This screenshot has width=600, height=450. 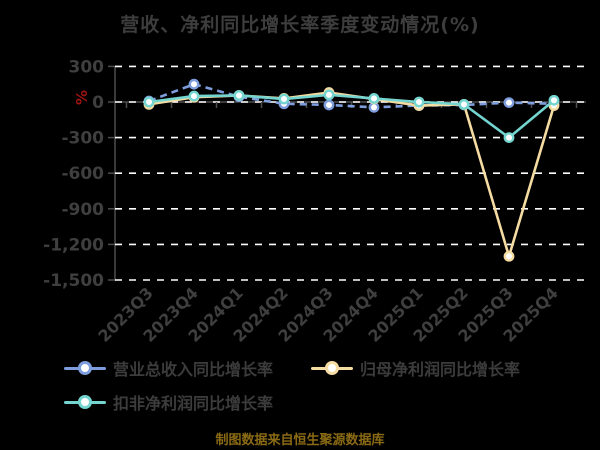 What do you see at coordinates (73, 281) in the screenshot?
I see `y-axis-tick-label: -1,500` at bounding box center [73, 281].